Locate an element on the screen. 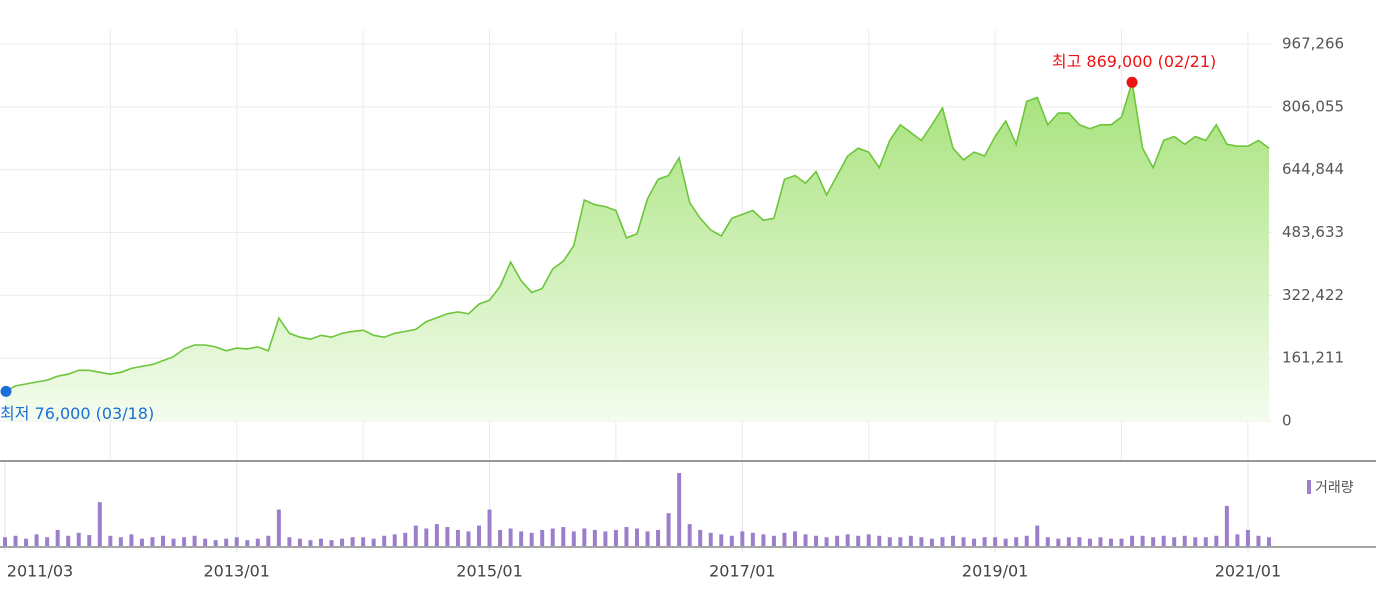  low-label: 최저 76,000 (03/18) is located at coordinates (77, 413).